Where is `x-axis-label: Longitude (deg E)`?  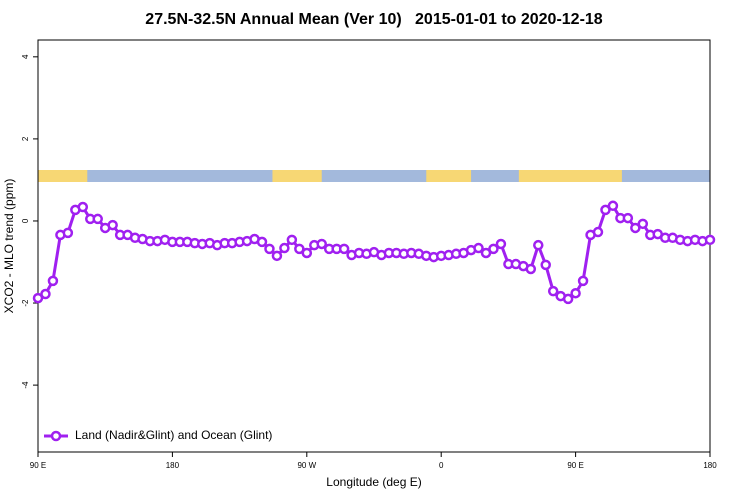
x-axis-label: Longitude (deg E) is located at coordinates (373, 482).